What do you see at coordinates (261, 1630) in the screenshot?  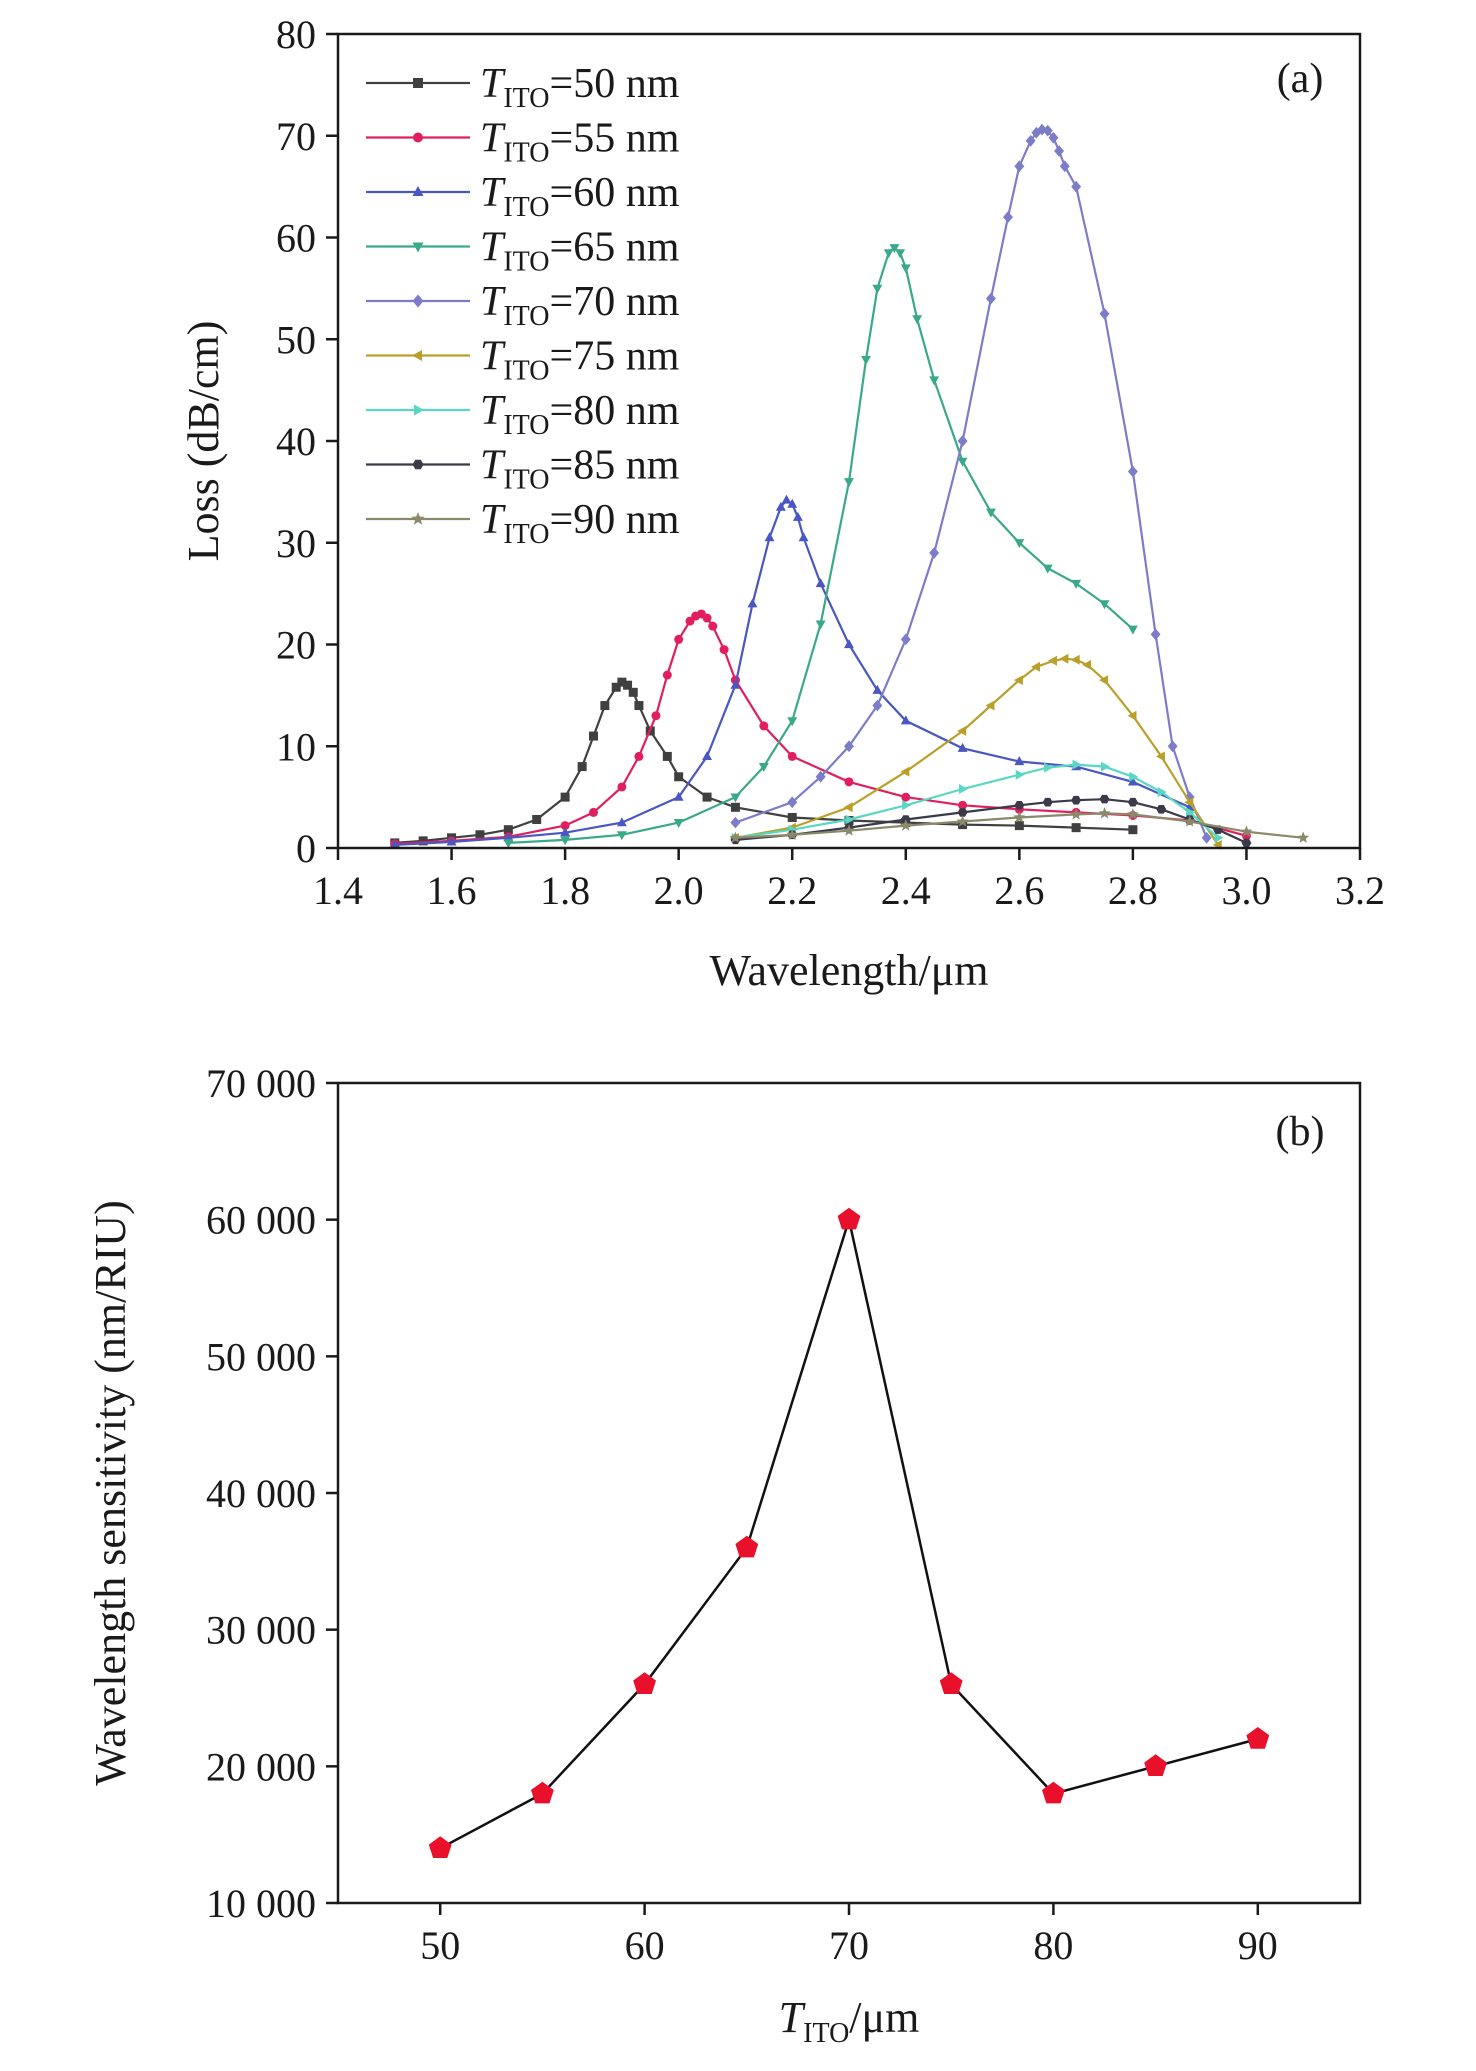 I see `panel-b-y-tick-label: 30 000` at bounding box center [261, 1630].